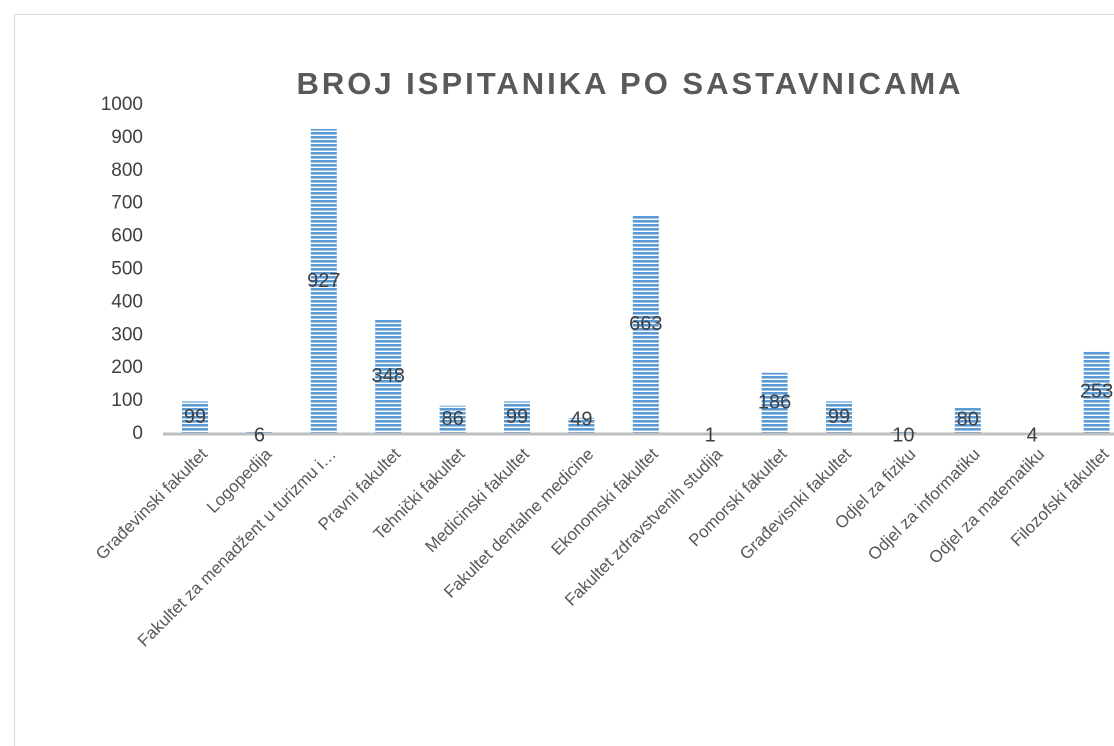 Image resolution: width=1114 pixels, height=746 pixels. Describe the element at coordinates (259, 435) in the screenshot. I see `data-label: 6` at that location.